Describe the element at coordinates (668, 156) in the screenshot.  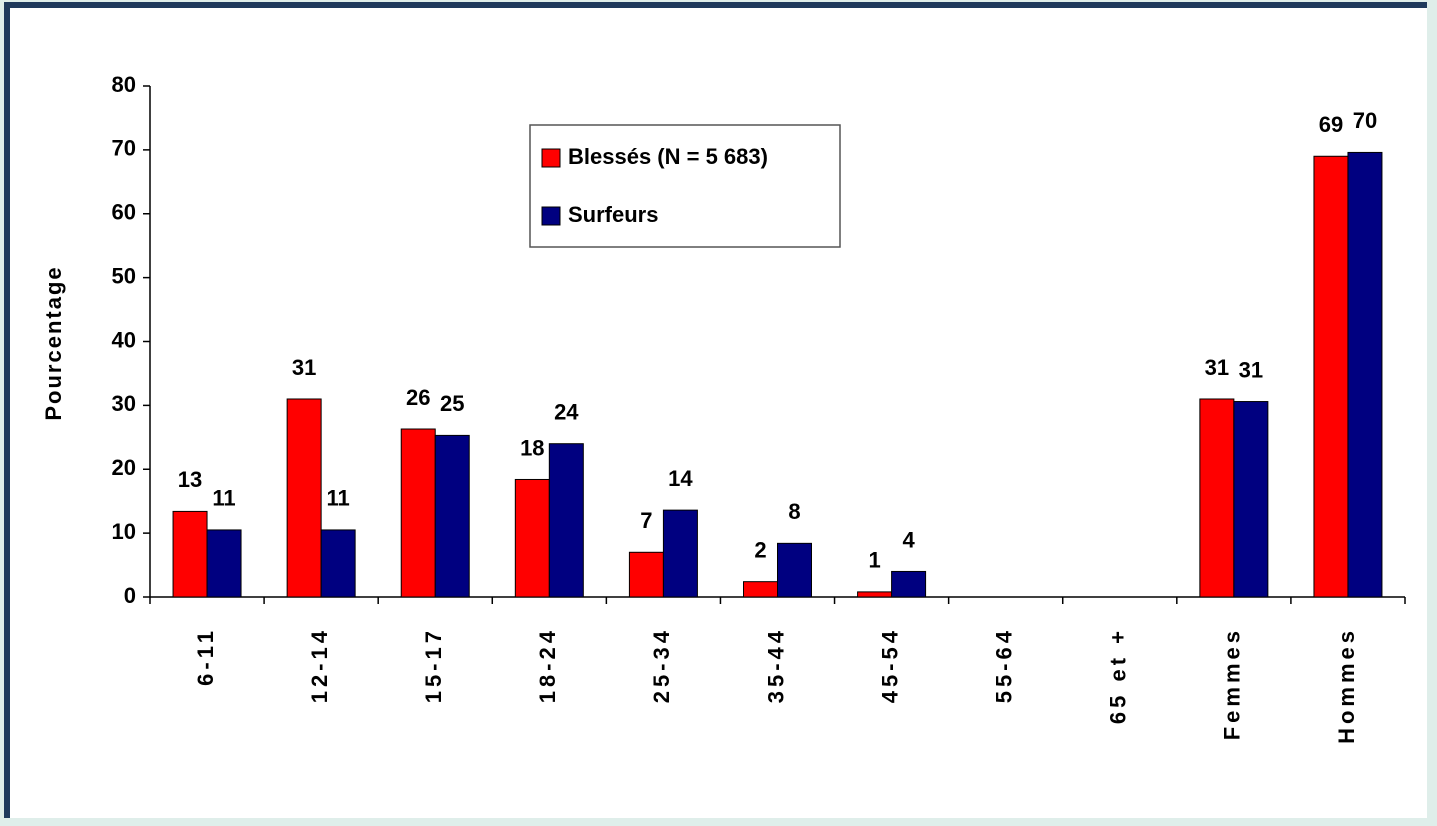
I see `legend-label: Blessés (N = 5 683)` at that location.